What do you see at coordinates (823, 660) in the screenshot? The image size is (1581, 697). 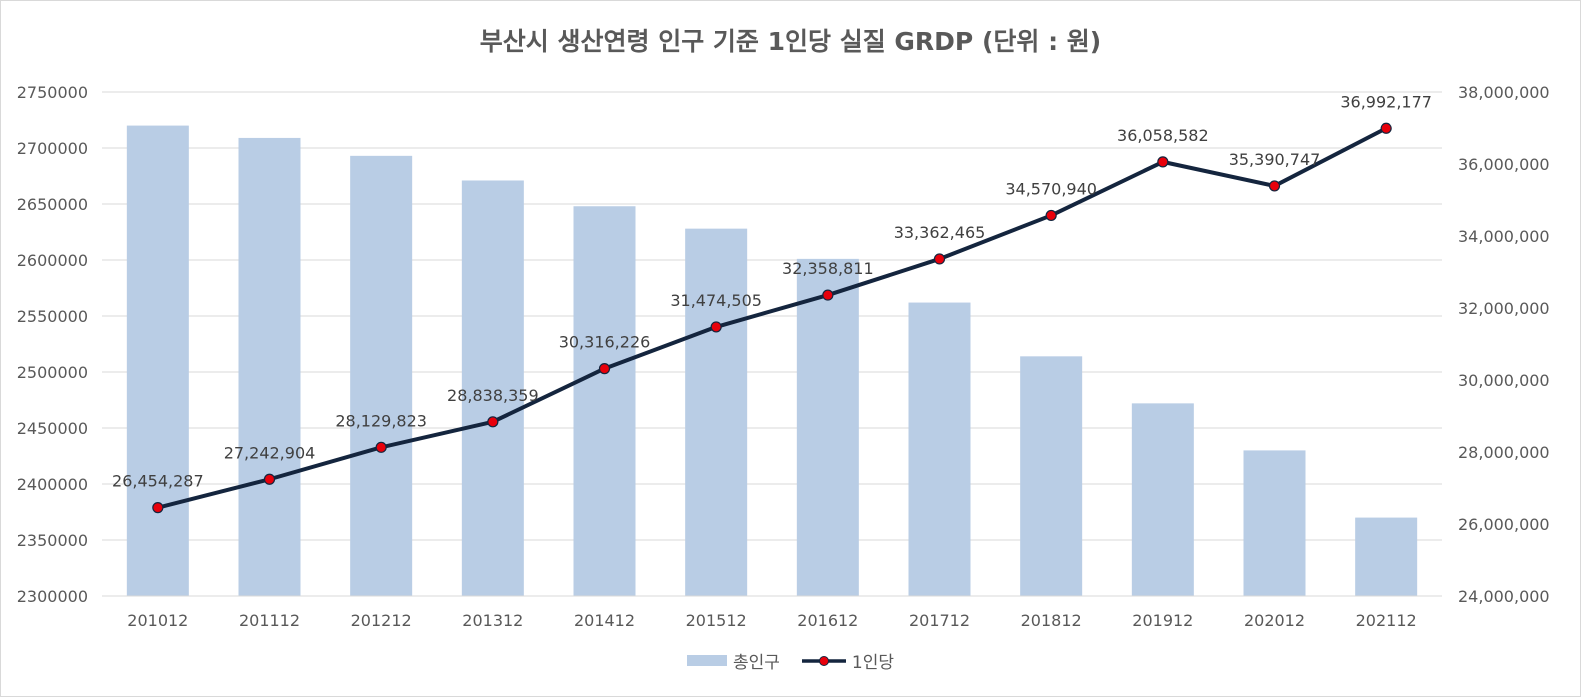 I see `legend-swatch-line` at bounding box center [823, 660].